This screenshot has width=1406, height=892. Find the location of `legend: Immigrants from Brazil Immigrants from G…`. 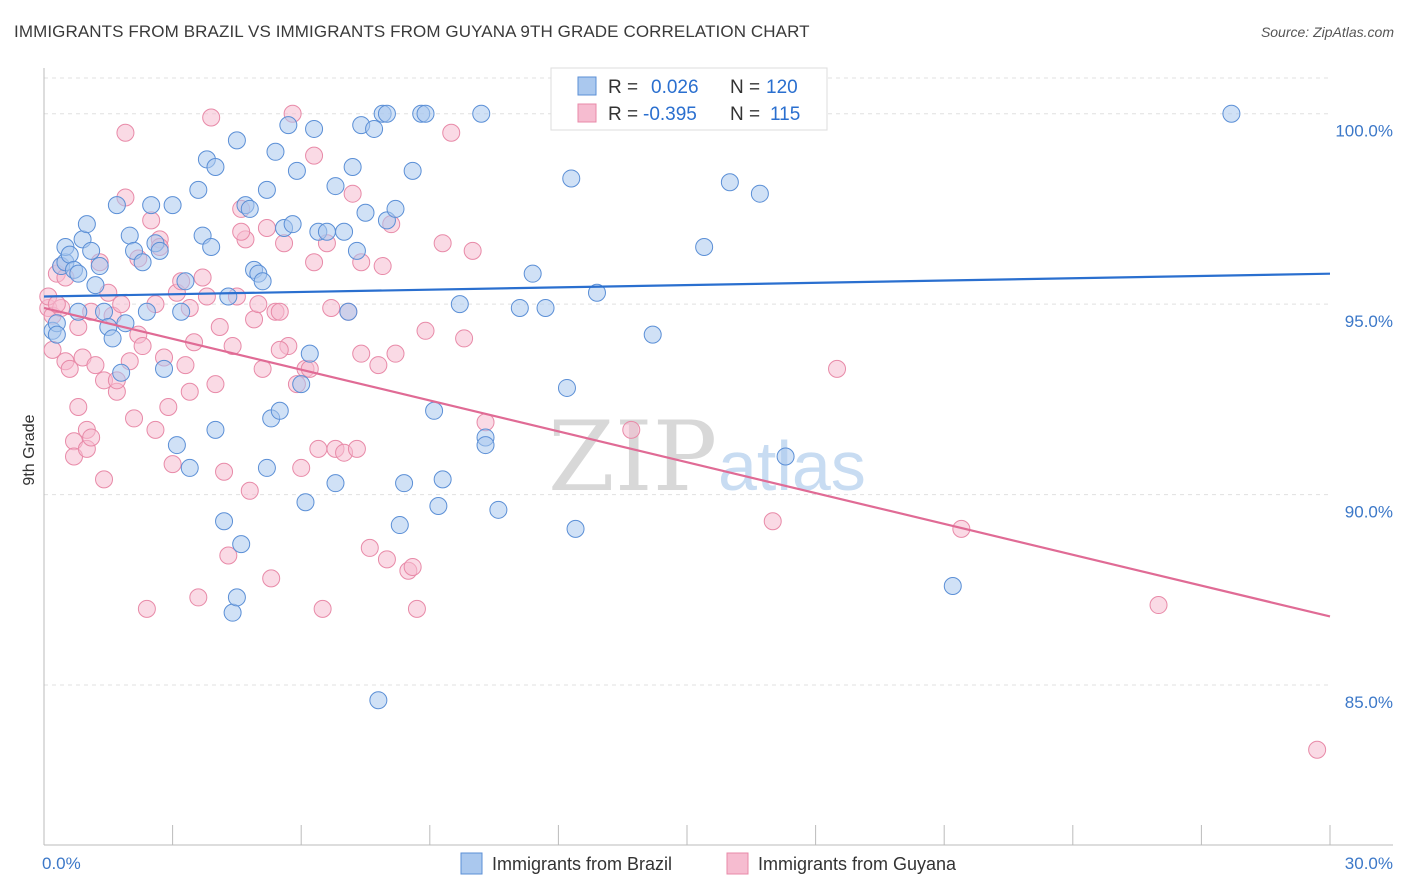

legend: Immigrants from Brazil Immigrants from G… is located at coordinates (708, 863).